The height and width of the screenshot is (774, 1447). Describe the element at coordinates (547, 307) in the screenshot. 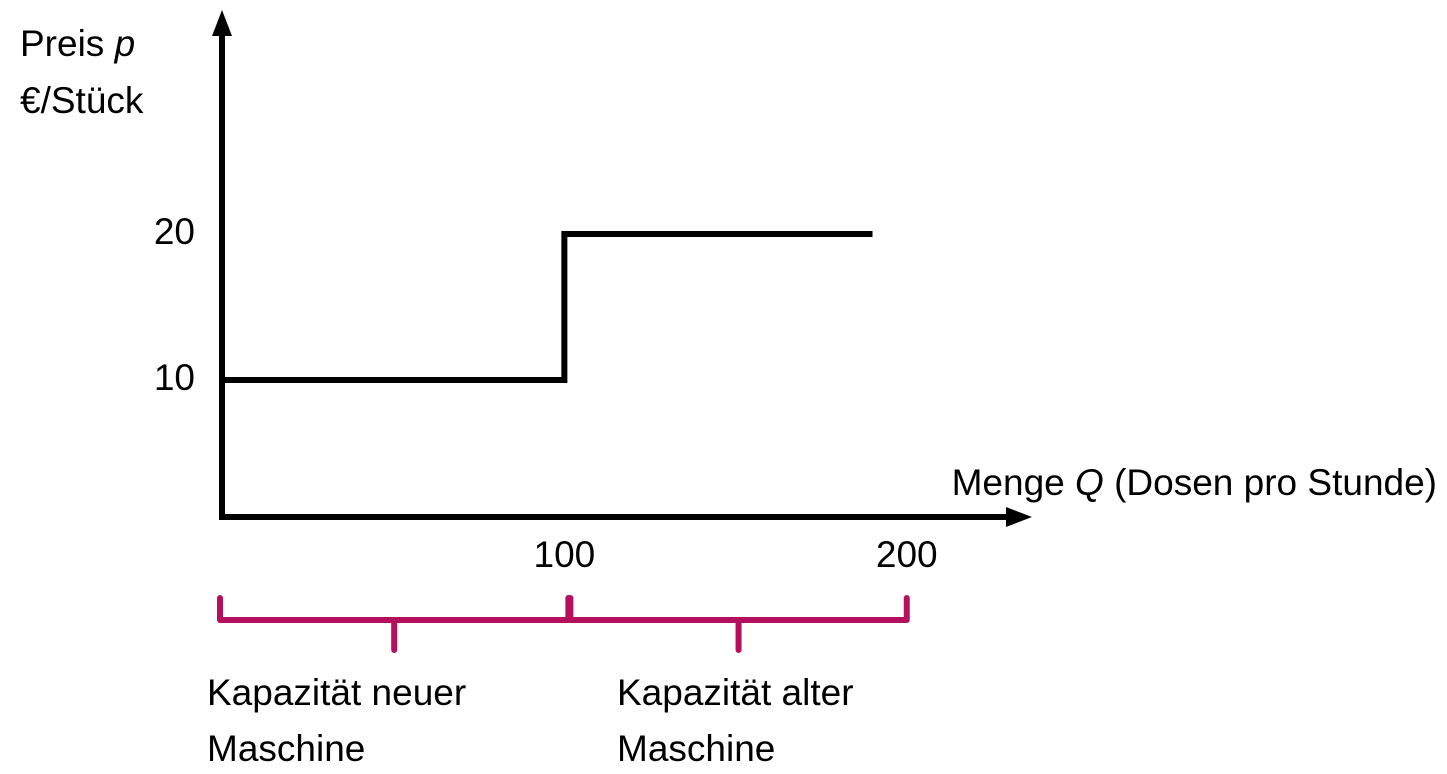

I see `line` at that location.